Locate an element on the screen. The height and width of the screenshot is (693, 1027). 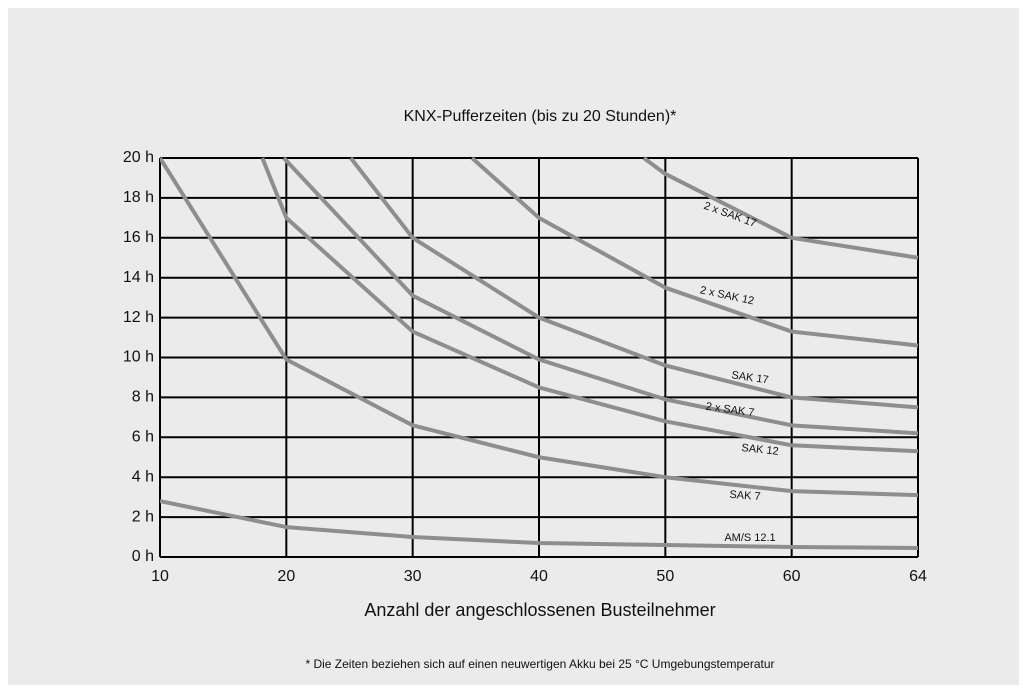
series-label: SAK 12 is located at coordinates (760, 450).